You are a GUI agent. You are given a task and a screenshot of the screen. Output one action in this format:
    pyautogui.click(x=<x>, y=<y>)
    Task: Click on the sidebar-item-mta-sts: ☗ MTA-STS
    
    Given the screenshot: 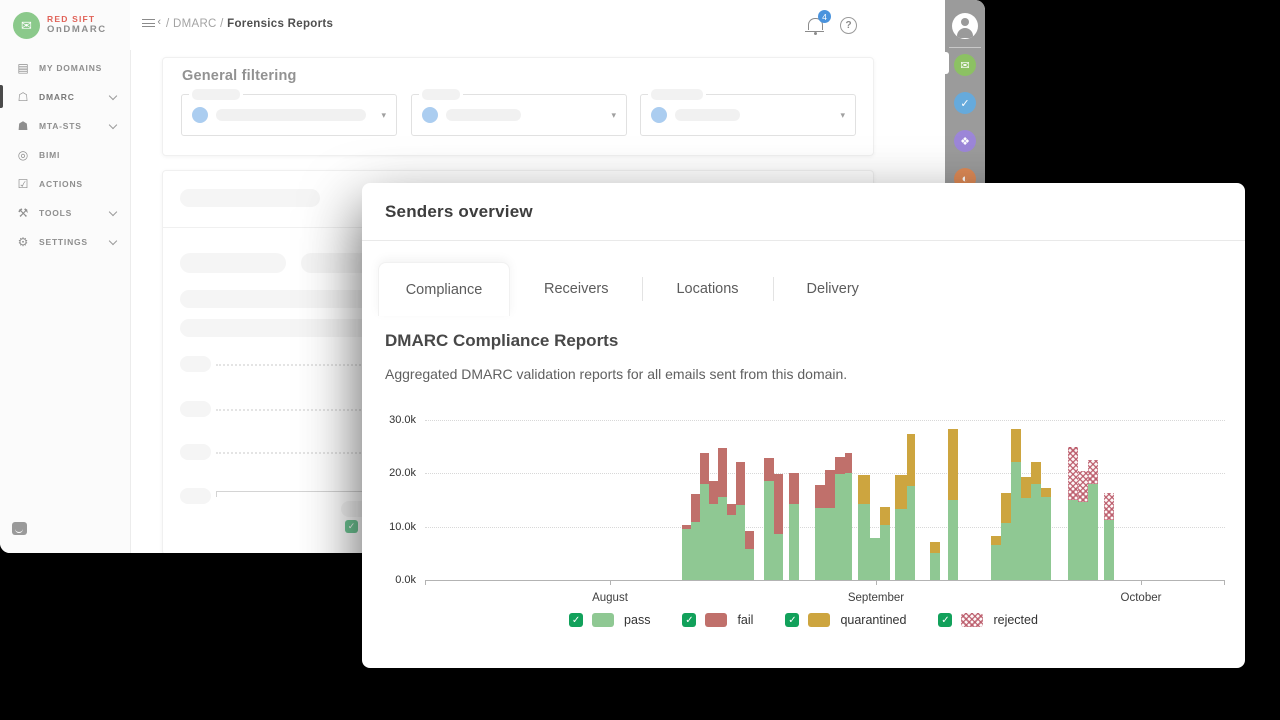 What is the action you would take?
    pyautogui.click(x=65, y=125)
    